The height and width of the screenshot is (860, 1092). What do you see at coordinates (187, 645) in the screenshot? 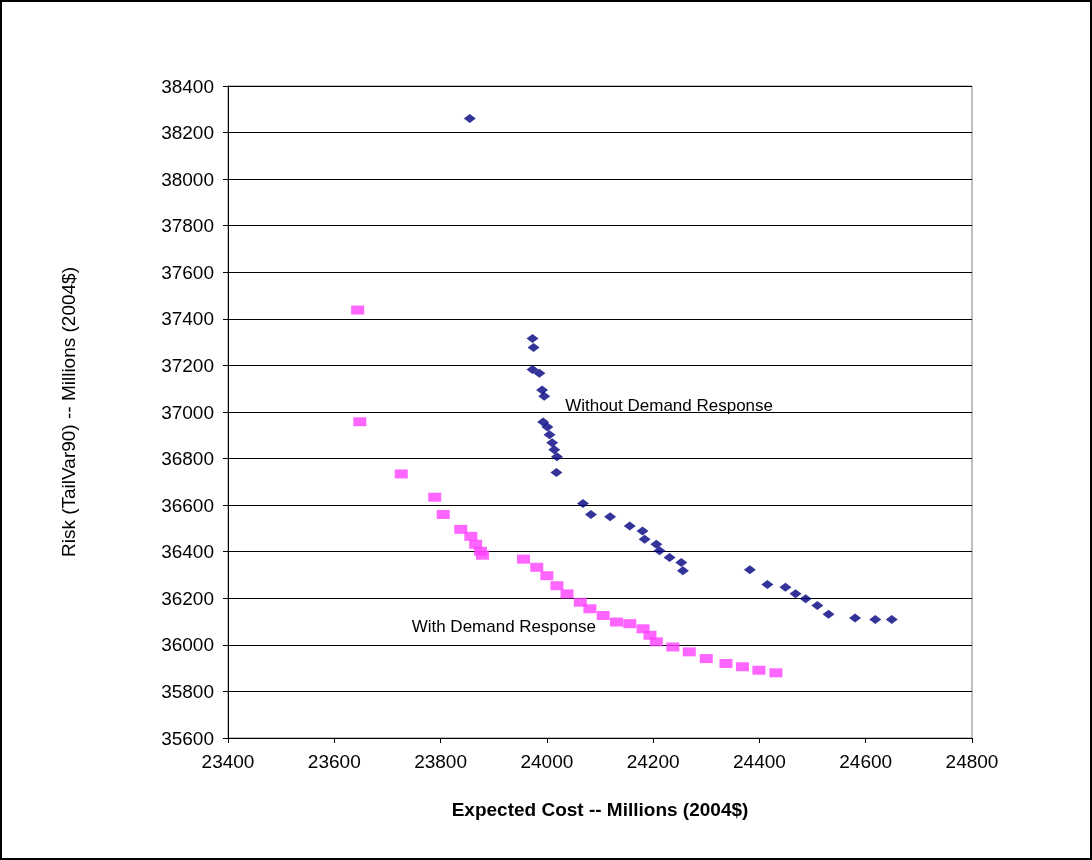
I see `y-tick-label: 36000` at bounding box center [187, 645].